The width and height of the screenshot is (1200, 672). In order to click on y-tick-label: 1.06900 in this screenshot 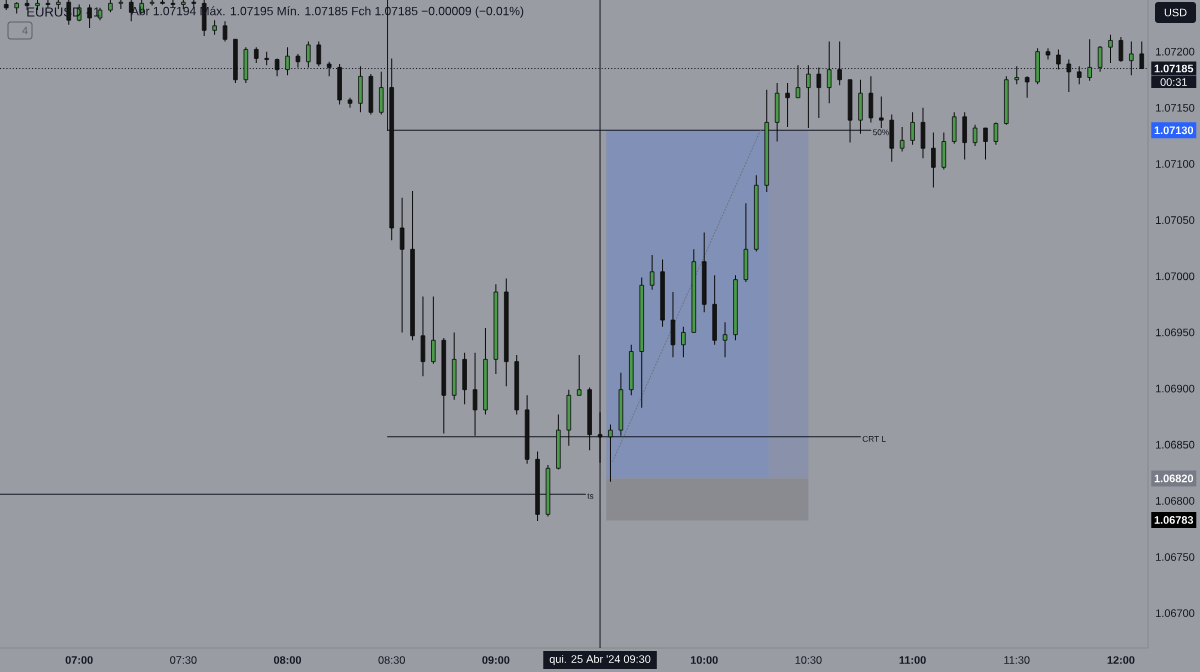, I will do `click(1175, 388)`.